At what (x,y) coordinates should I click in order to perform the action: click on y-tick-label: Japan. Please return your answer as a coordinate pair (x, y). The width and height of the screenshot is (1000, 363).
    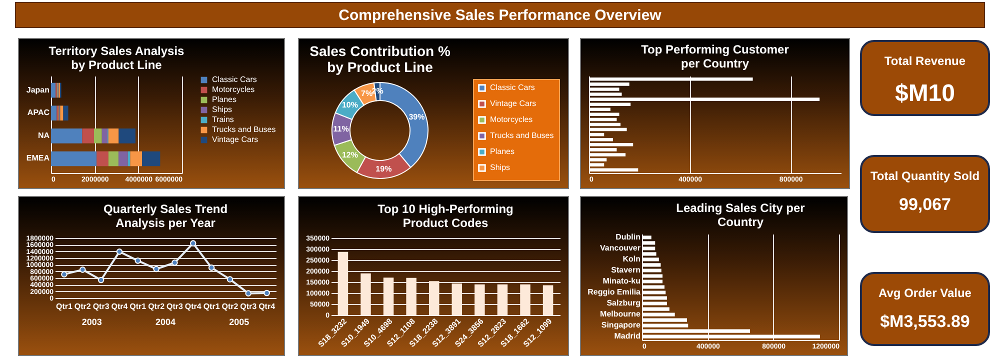
    Looking at the image, I should click on (38, 89).